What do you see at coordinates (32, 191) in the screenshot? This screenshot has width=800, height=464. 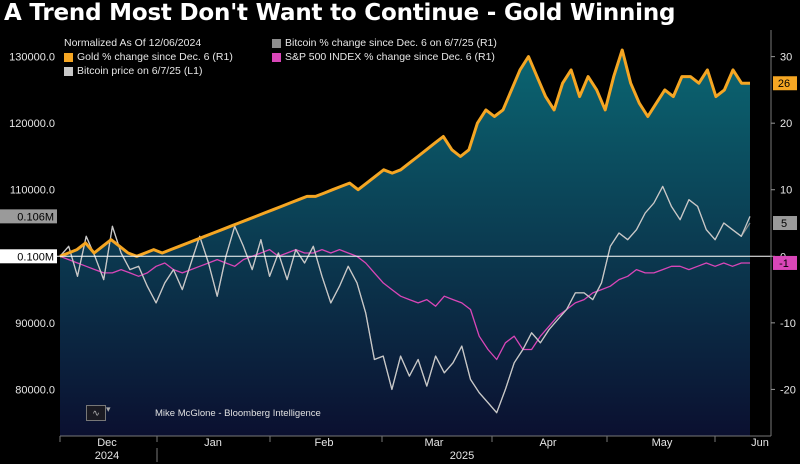 I see `left-axis-tick-label: 110000.0` at bounding box center [32, 191].